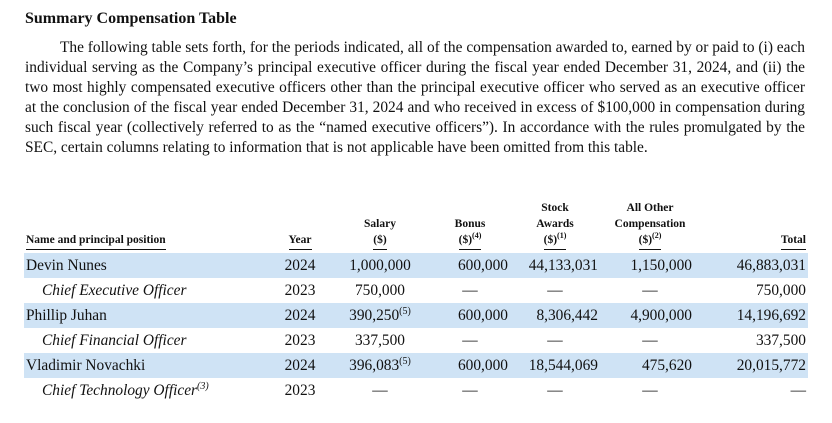  I want to click on header-total: Total, so click(754, 224).